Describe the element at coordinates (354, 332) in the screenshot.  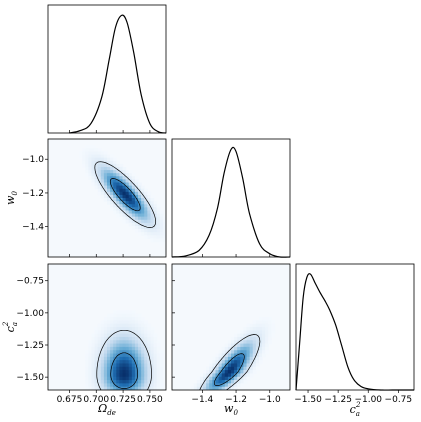
I see `marginal-curve-ca2` at that location.